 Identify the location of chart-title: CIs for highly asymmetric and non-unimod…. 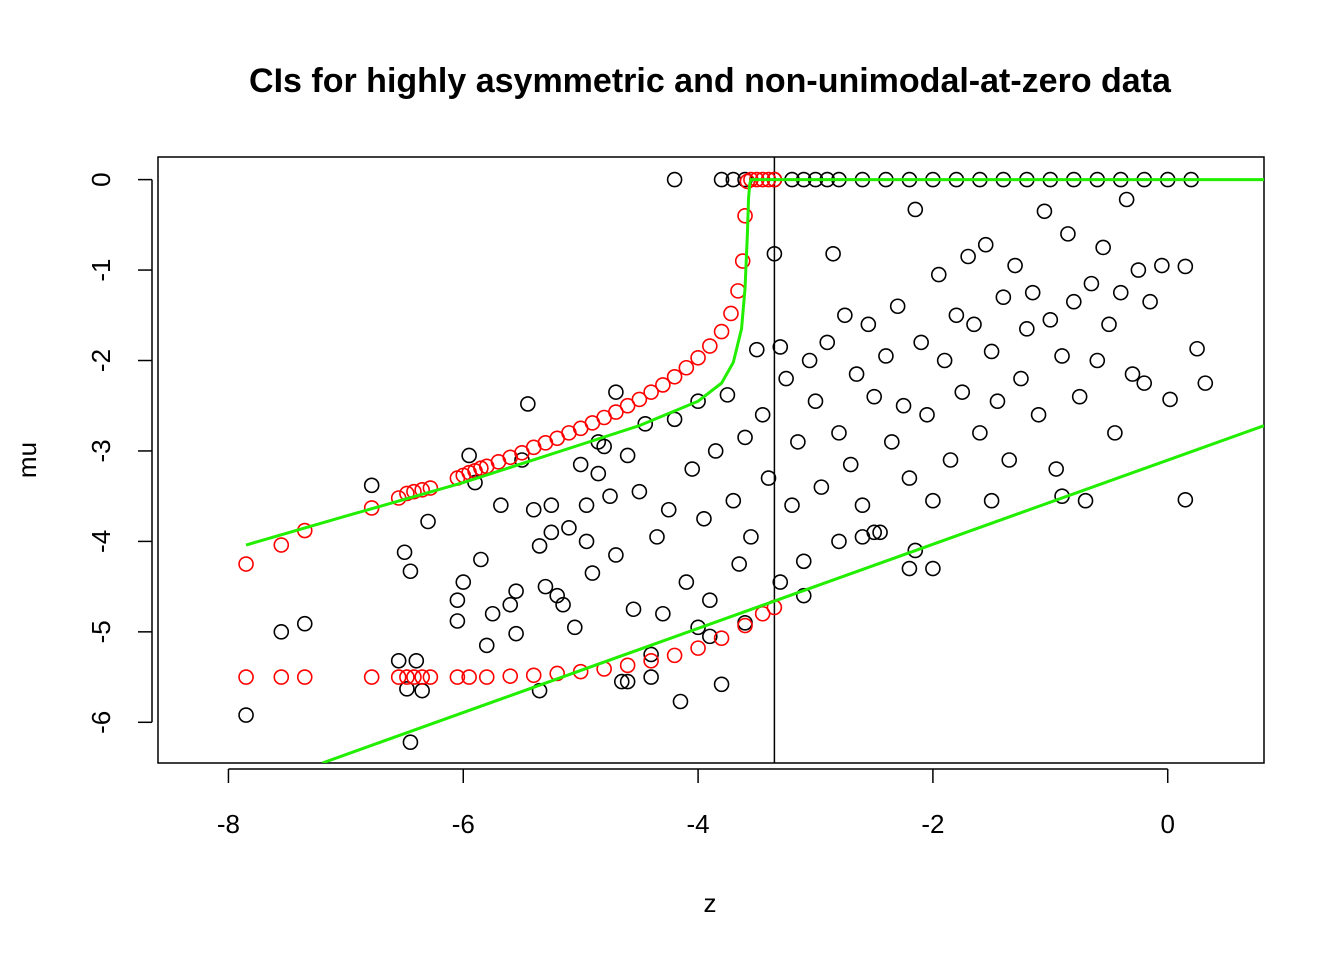
(710, 81).